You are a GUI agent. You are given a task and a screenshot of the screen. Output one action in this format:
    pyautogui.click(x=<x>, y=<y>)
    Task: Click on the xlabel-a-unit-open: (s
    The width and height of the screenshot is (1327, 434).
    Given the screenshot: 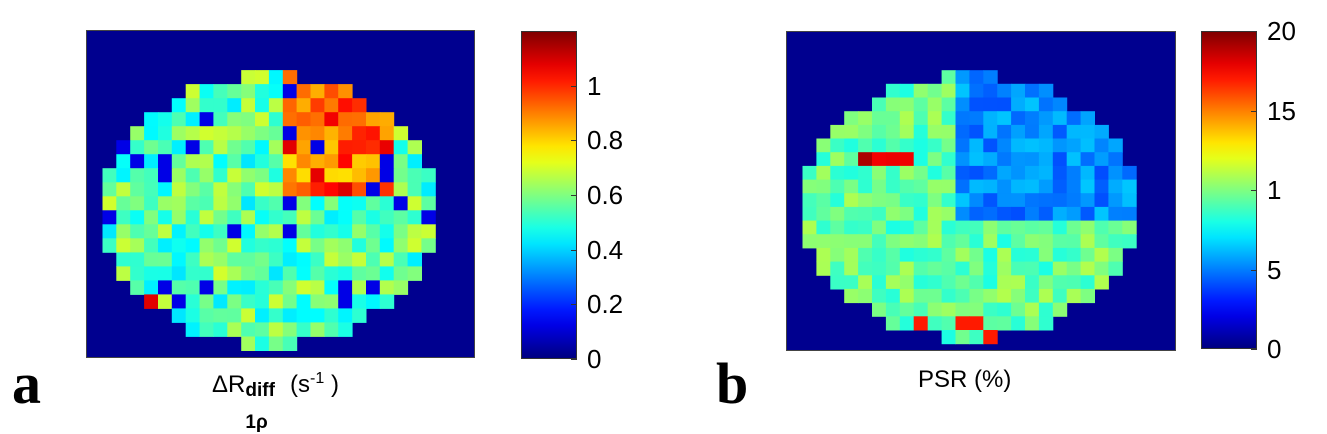 What is the action you would take?
    pyautogui.click(x=297, y=384)
    